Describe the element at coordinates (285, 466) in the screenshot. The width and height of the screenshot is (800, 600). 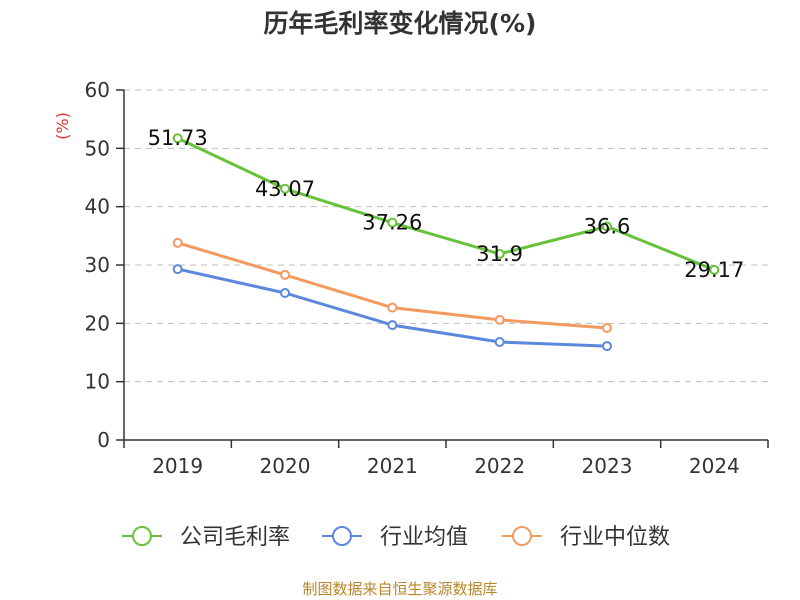
I see `x-tick-label-2020: 2020` at that location.